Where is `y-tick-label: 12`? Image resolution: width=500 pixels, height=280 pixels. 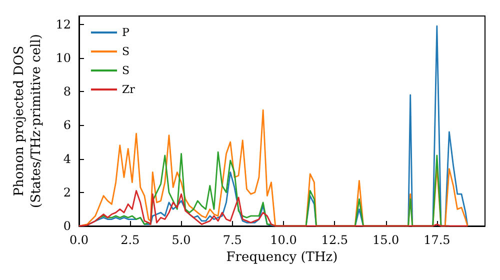 y-tick-label: 12 is located at coordinates (63, 24).